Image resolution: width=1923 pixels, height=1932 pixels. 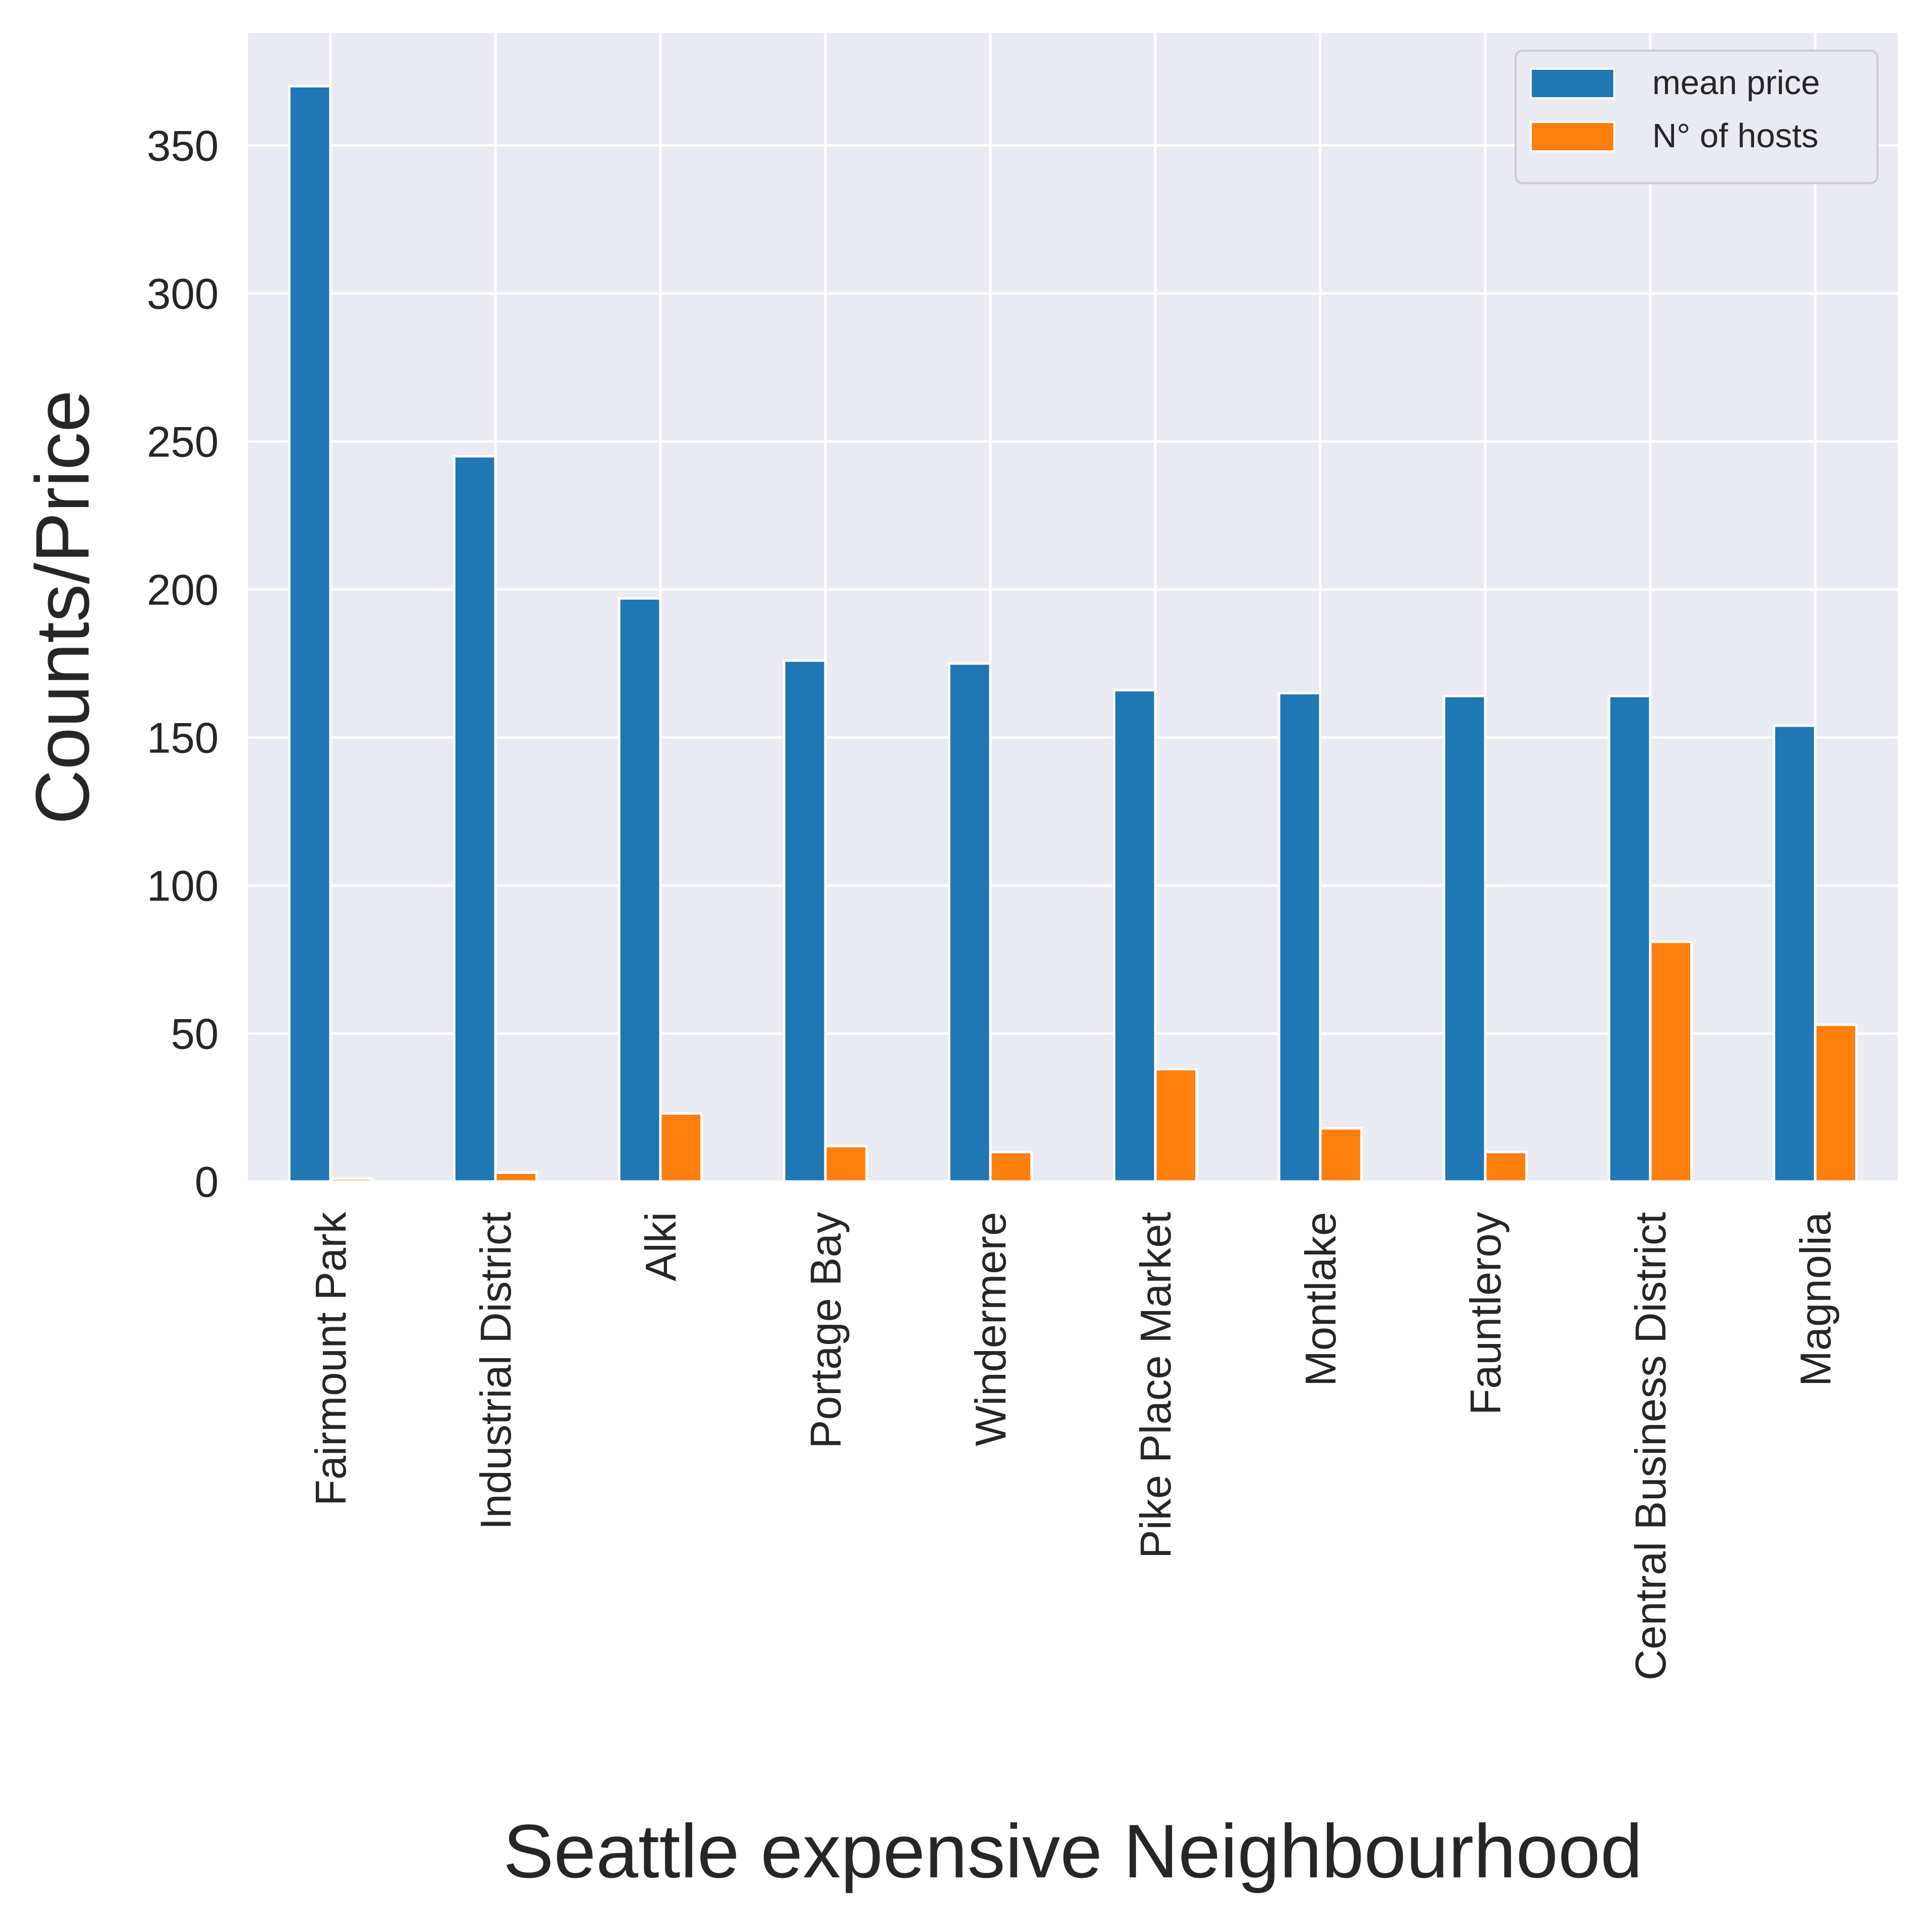 What do you see at coordinates (183, 738) in the screenshot?
I see `y-tick-label: 150` at bounding box center [183, 738].